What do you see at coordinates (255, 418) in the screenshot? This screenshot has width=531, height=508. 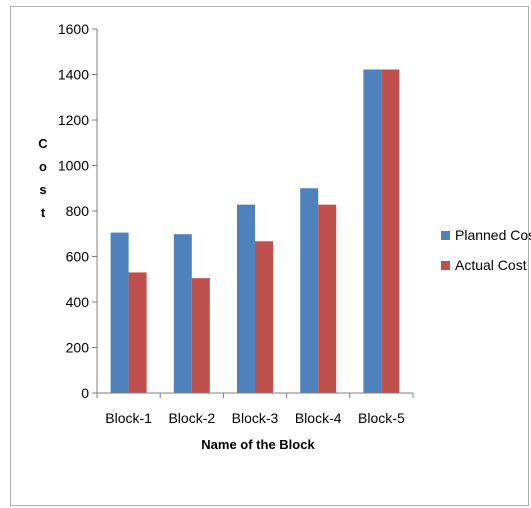 I see `x-tick-label: Block-3` at bounding box center [255, 418].